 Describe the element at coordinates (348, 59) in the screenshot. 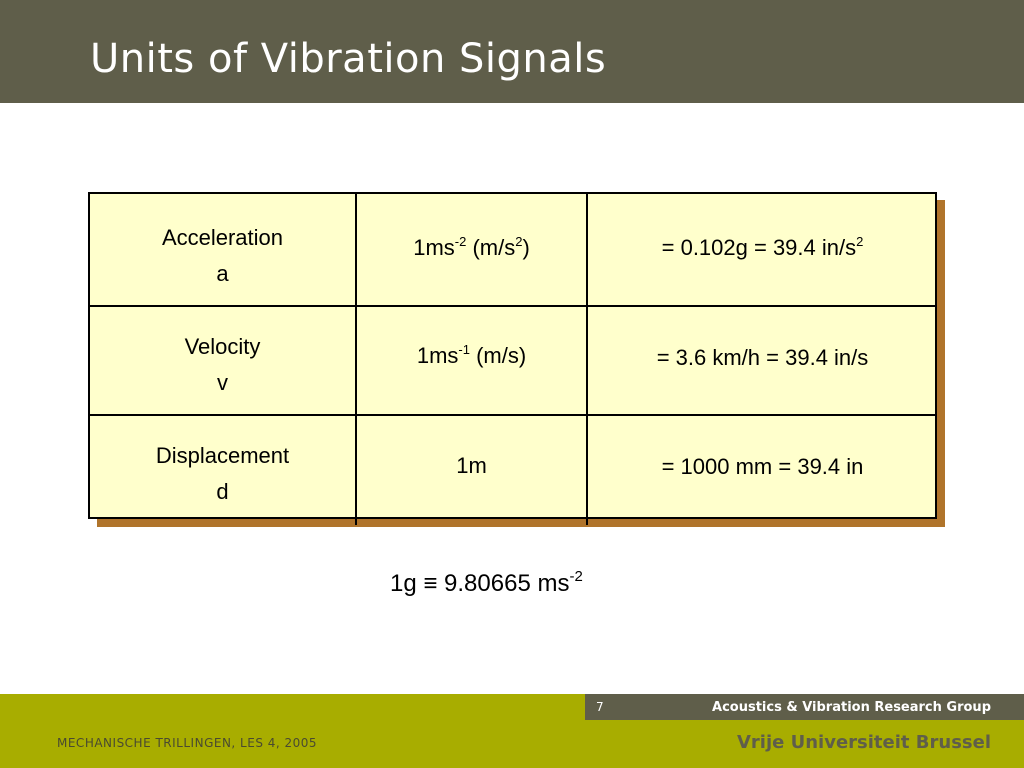

I see `slide-title: Units of Vibration Signals` at that location.